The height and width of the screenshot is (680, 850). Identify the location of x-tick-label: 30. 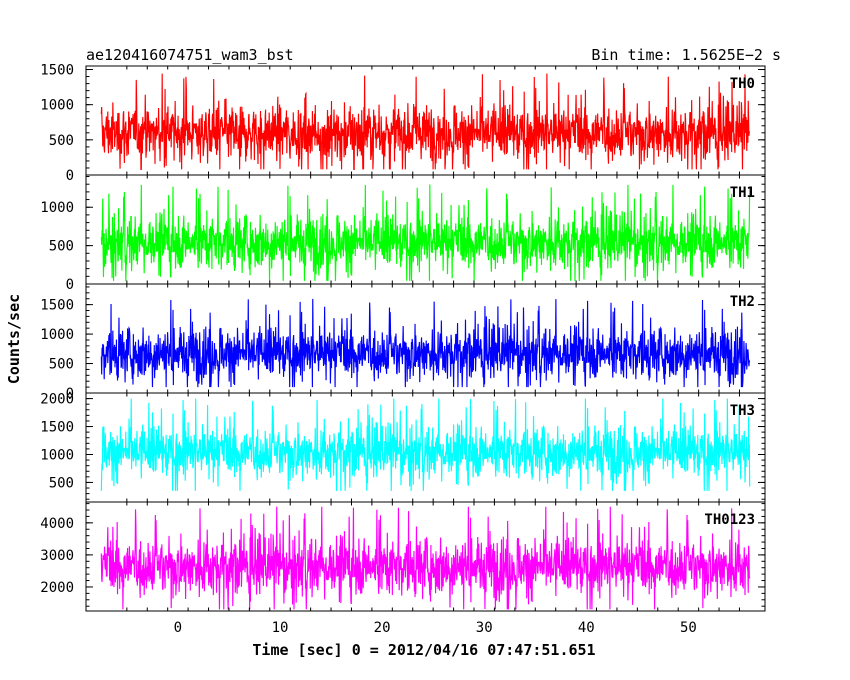
(484, 628).